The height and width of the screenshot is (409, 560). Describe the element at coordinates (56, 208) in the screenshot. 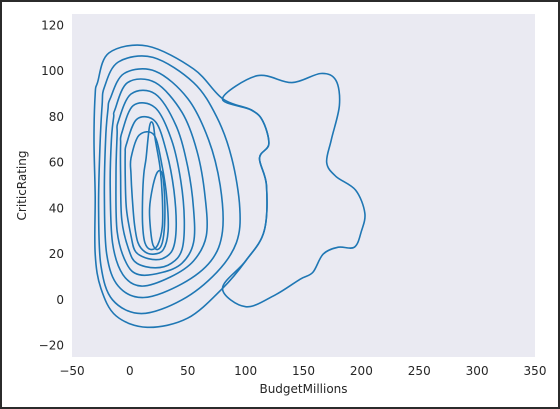

I see `y-tick-label: 40` at that location.